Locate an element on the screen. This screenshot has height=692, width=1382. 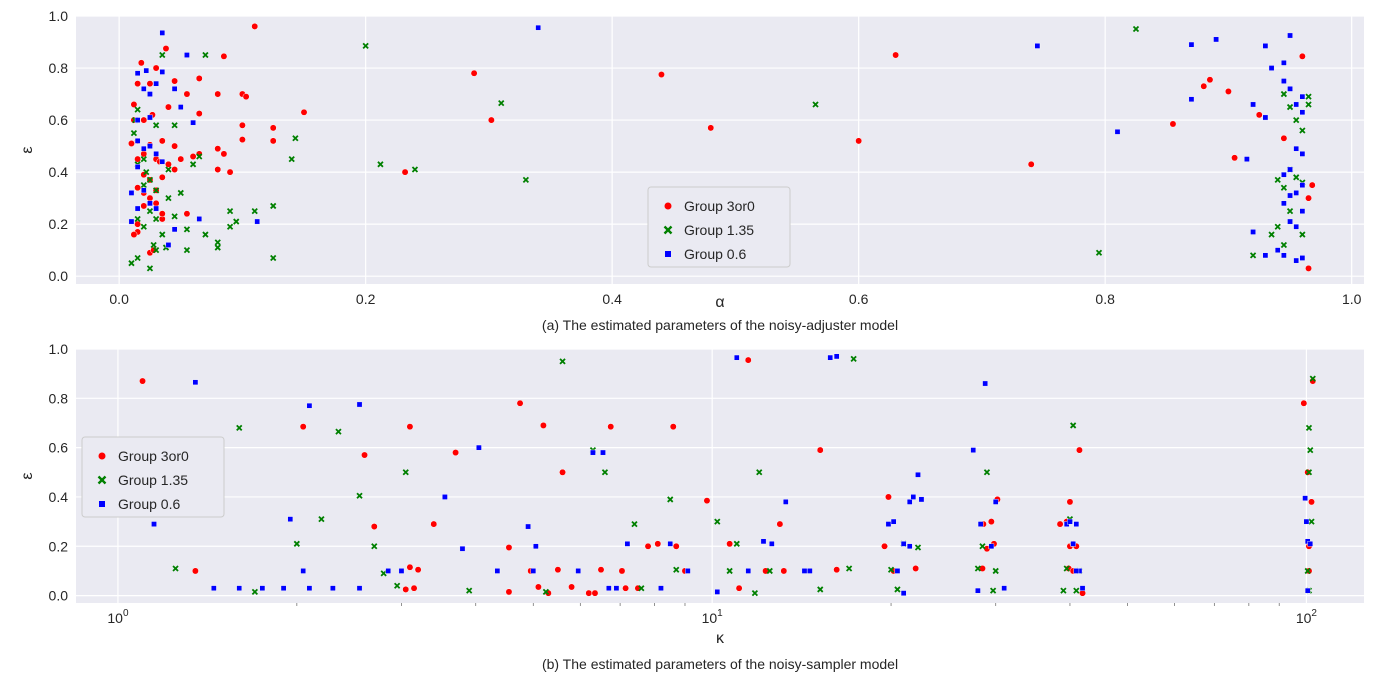
y-tick-label: 0.8 is located at coordinates (59, 68).